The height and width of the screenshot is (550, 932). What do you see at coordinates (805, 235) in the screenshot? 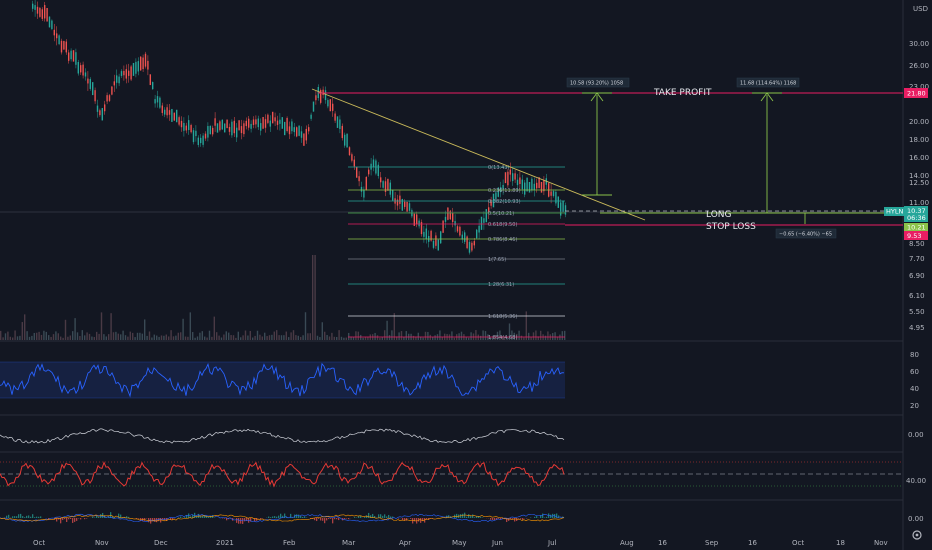
I see `measure-label: −0.65 (−6.40%) −65` at bounding box center [805, 235].